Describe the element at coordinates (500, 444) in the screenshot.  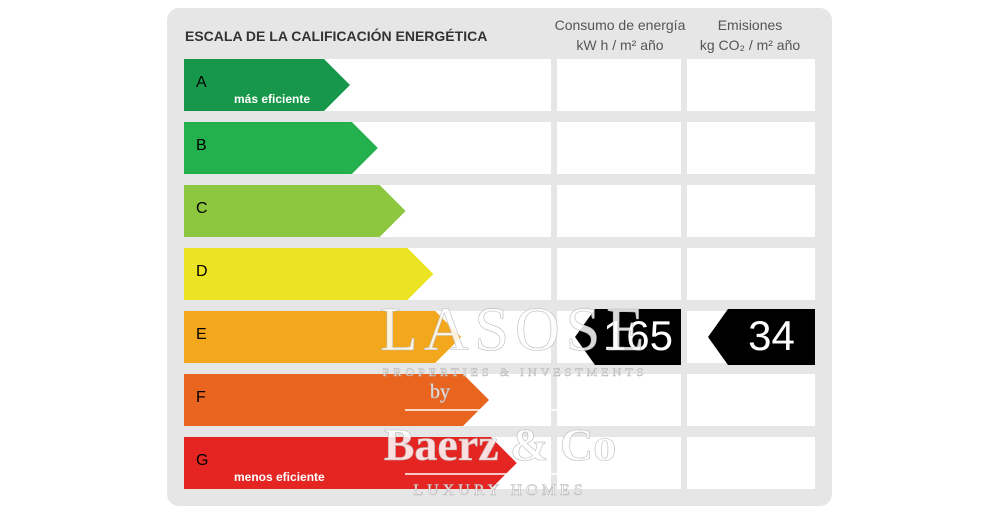
I see `watermark-name: Baerz & Co` at that location.